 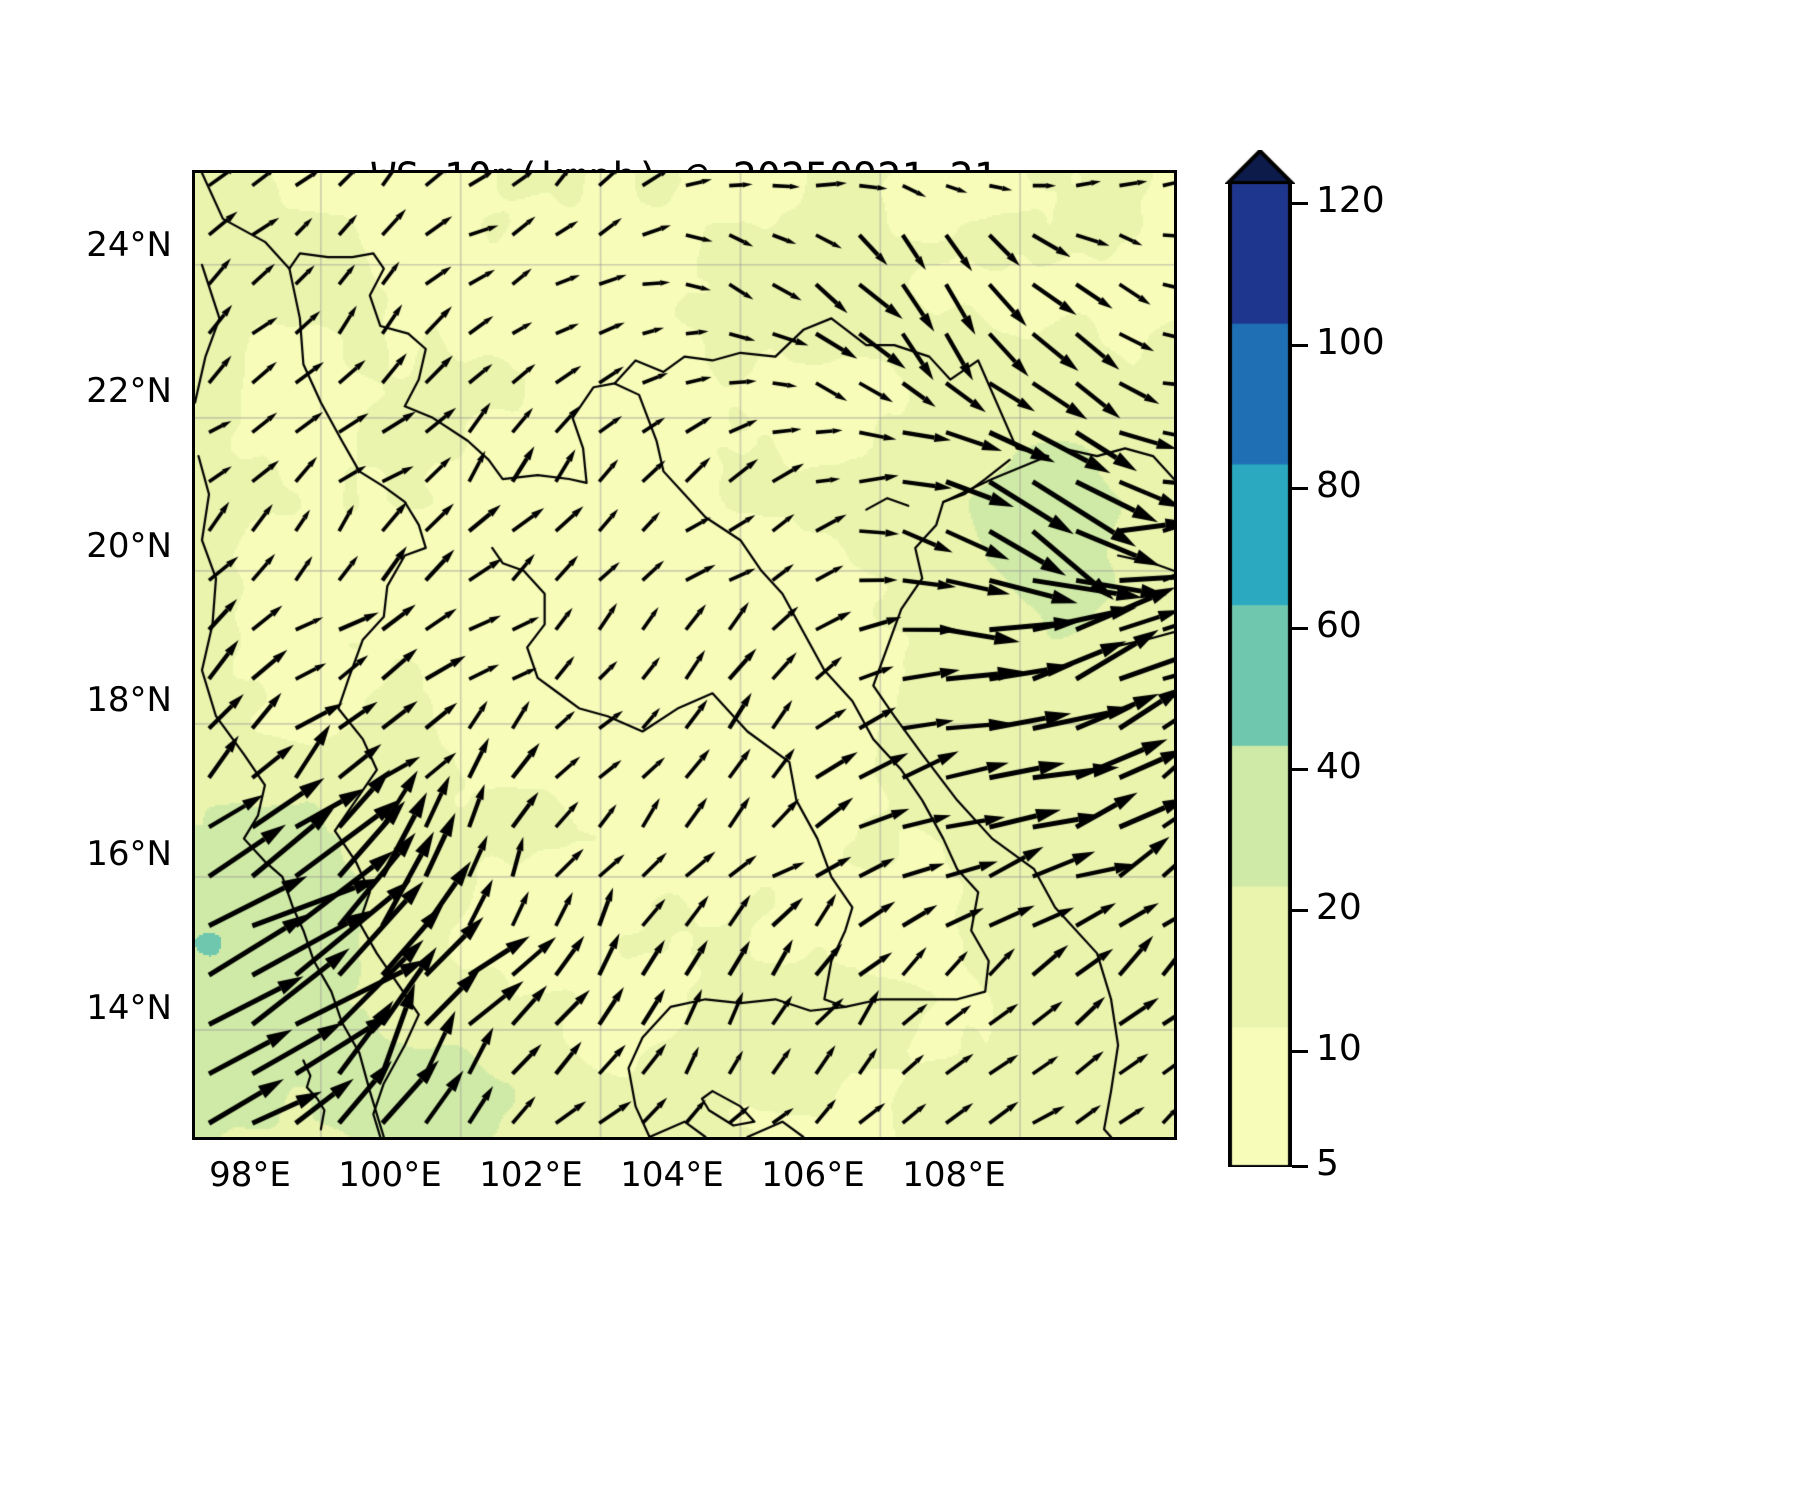 I want to click on colorbar-extend-max-arrow, so click(x=1260, y=167).